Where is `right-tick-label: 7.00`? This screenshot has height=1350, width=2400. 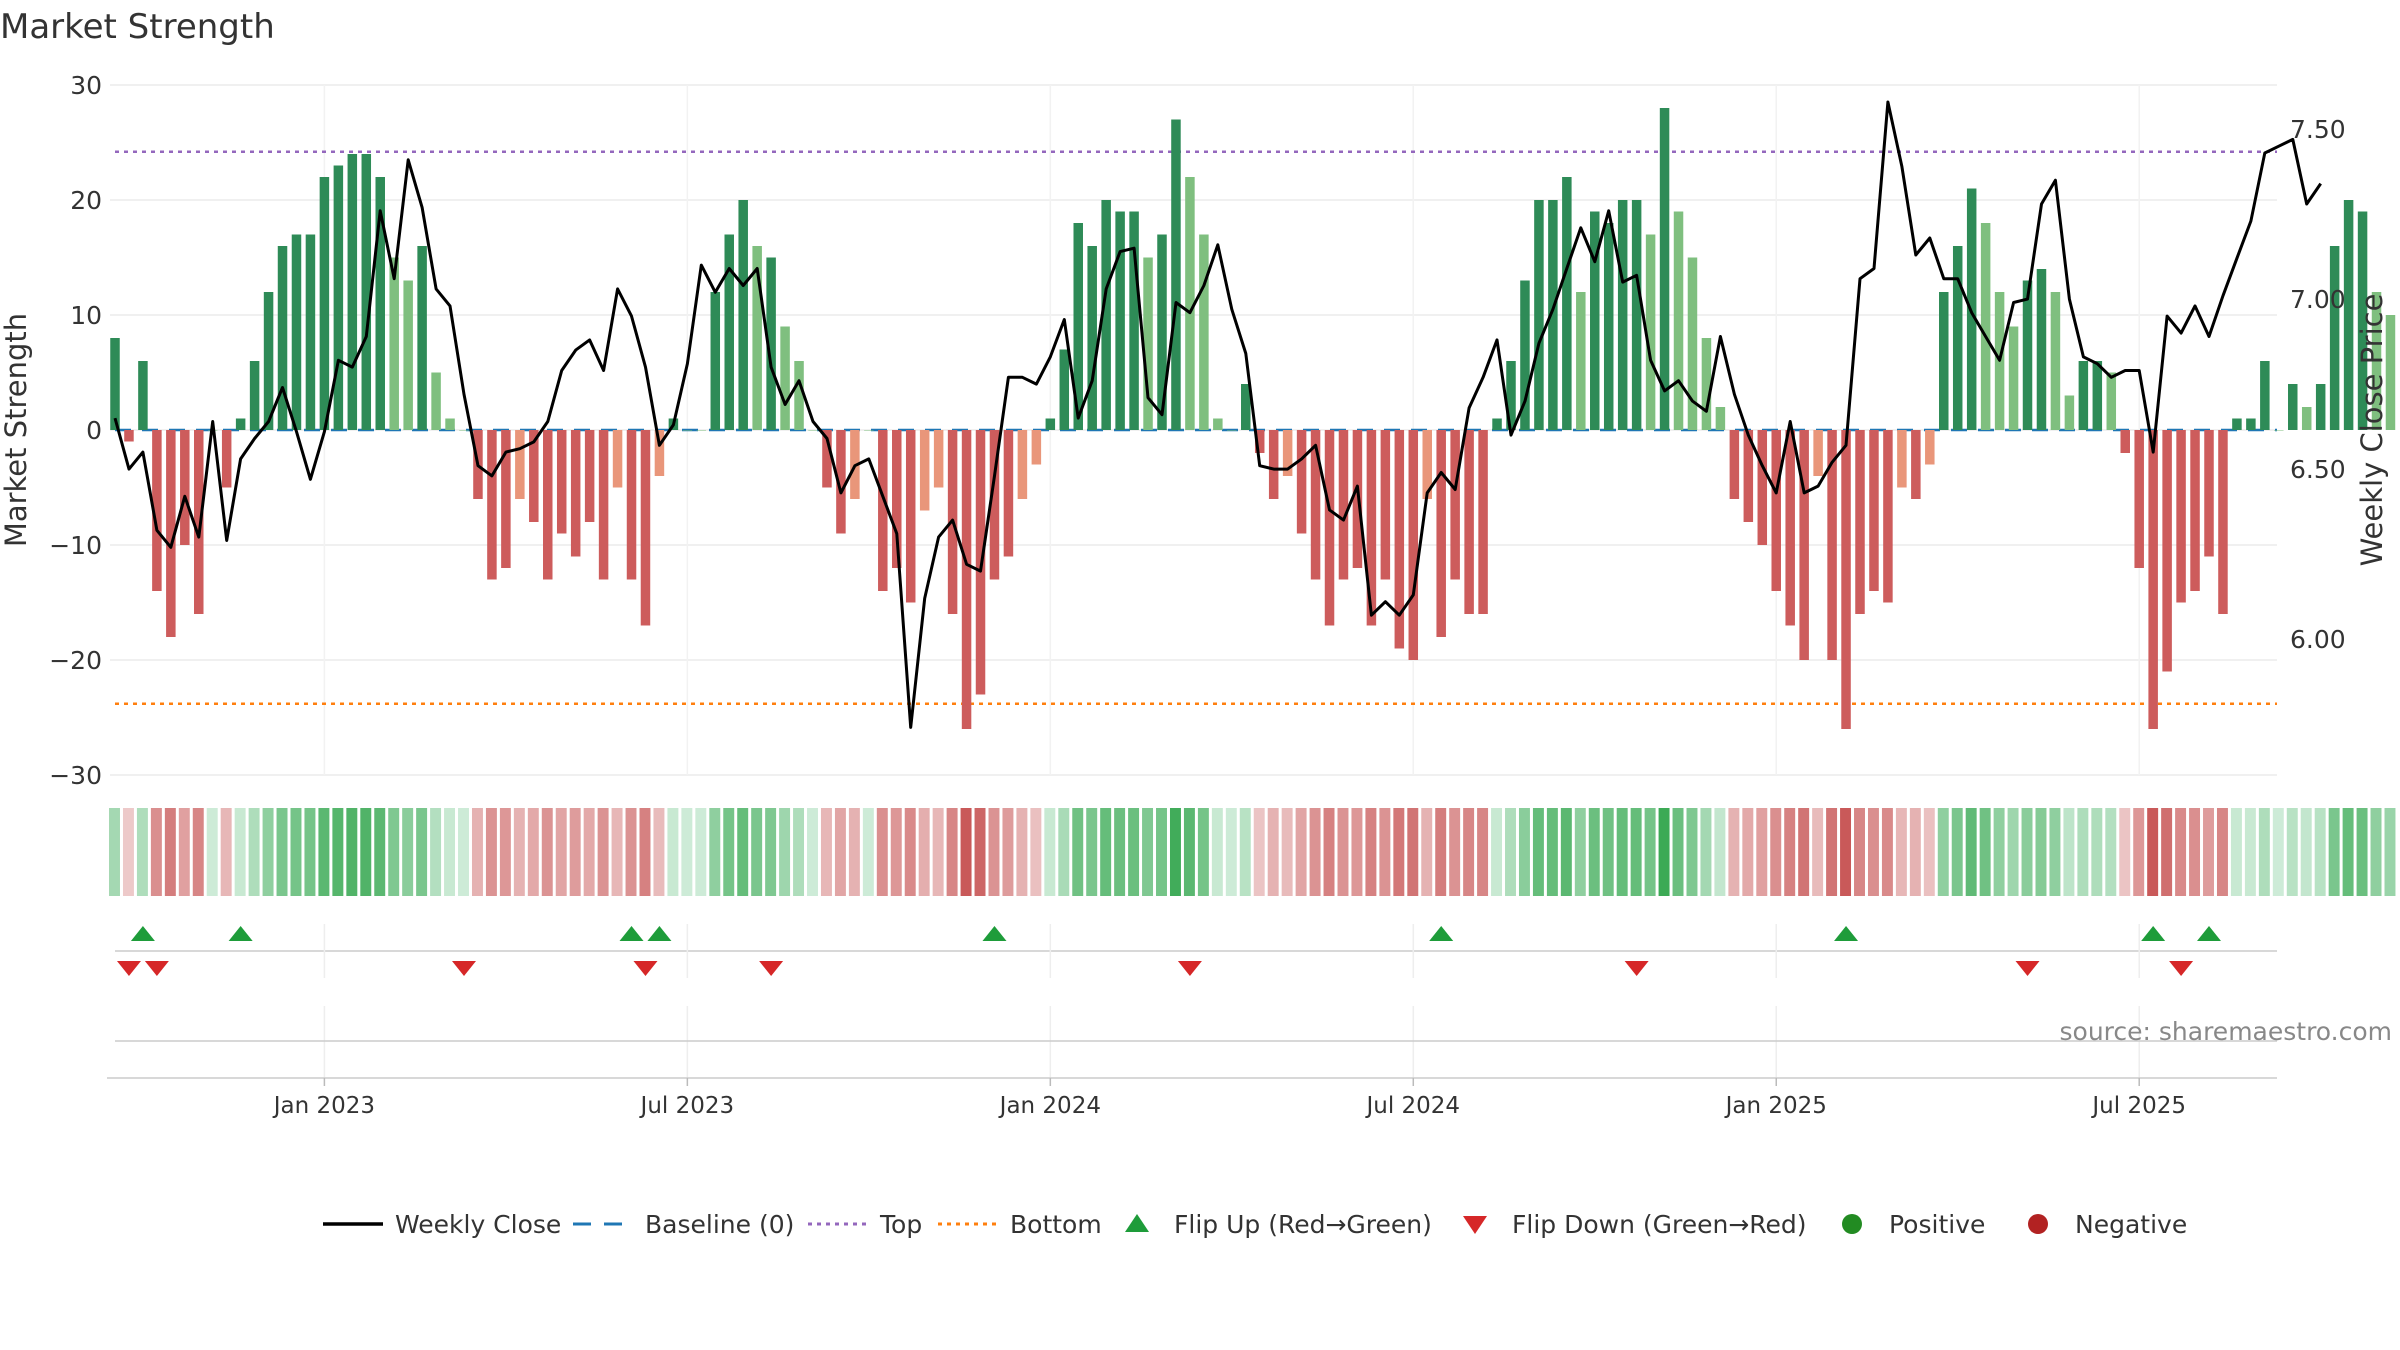
right-tick-label: 7.00 is located at coordinates (2318, 299).